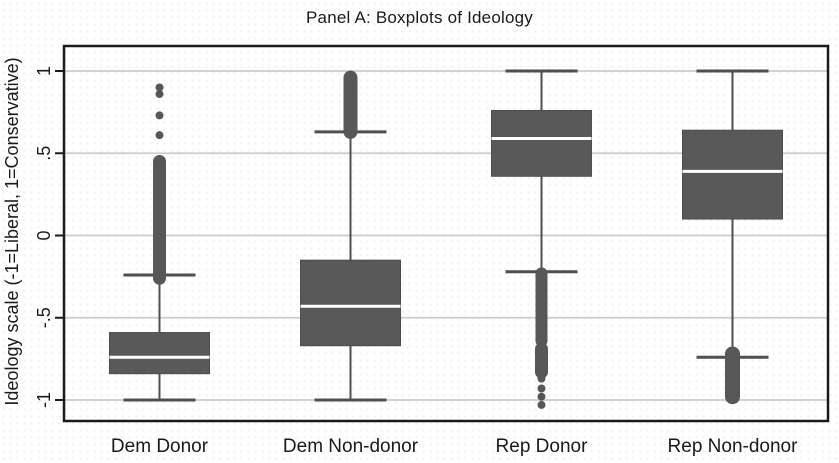 This screenshot has height=463, width=839. Describe the element at coordinates (350, 303) in the screenshot. I see `box-dem-non-donor` at that location.